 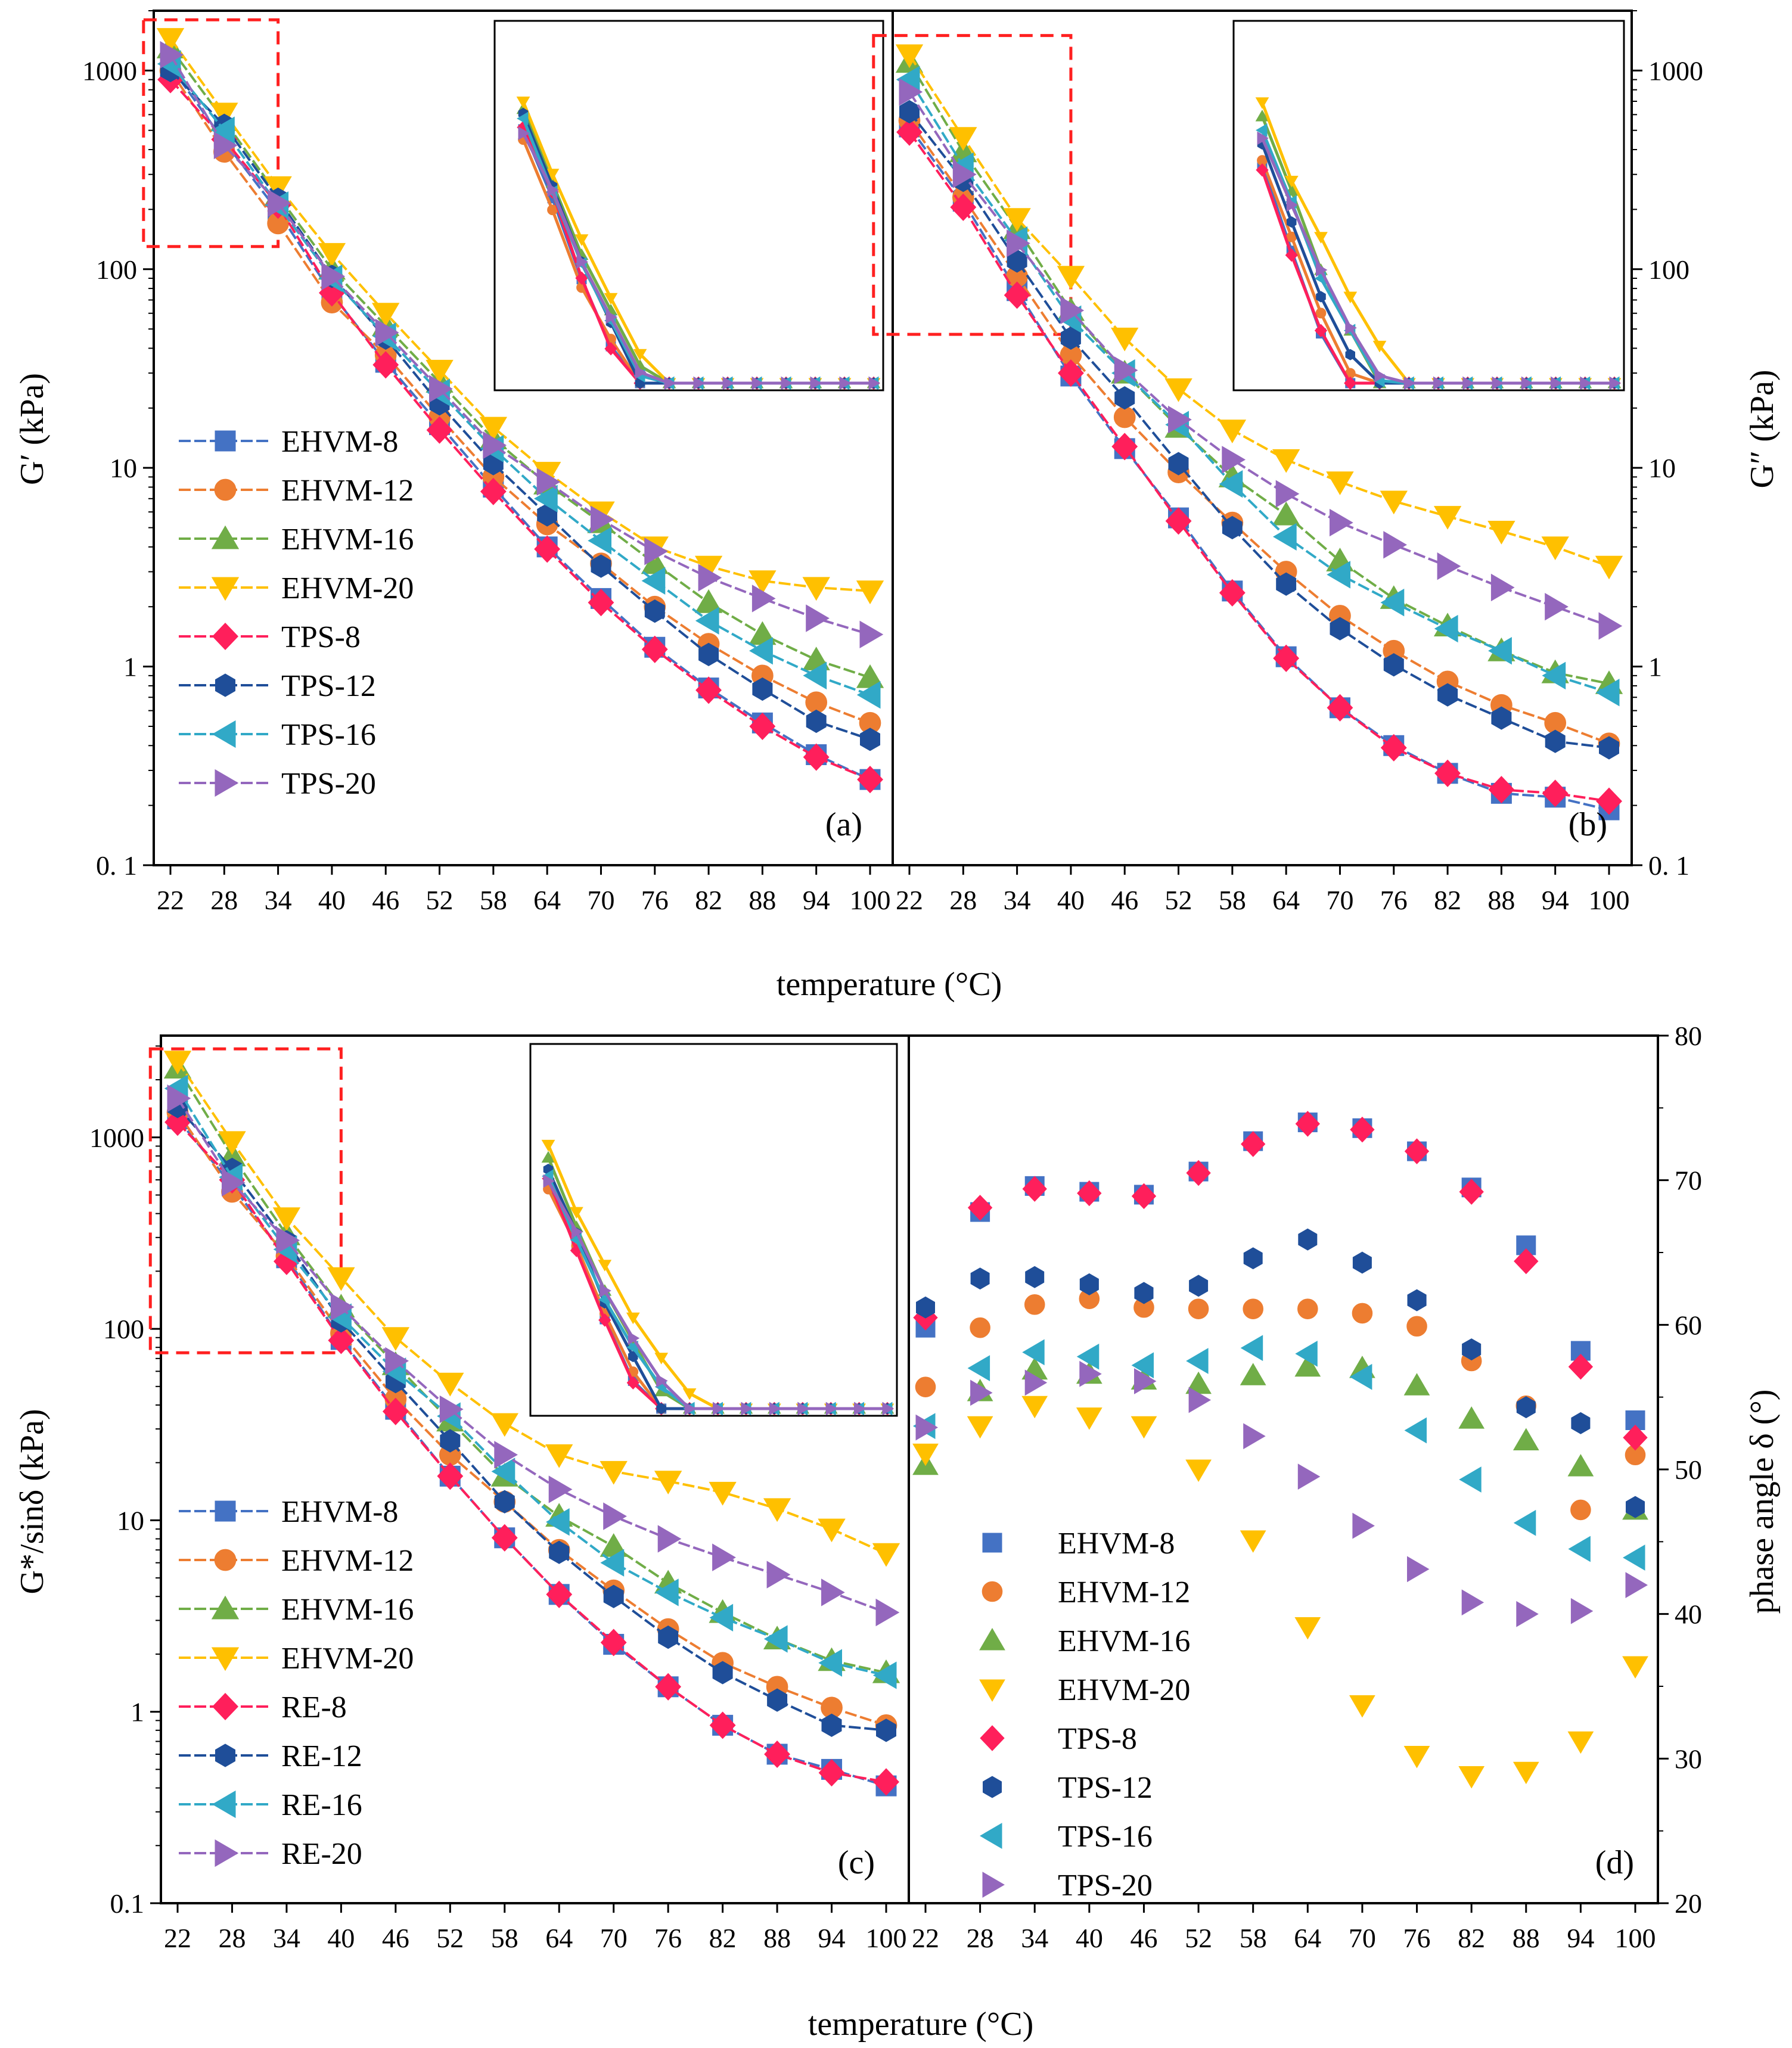 I want to click on b-y-tick-label: 1, so click(x=1655, y=667).